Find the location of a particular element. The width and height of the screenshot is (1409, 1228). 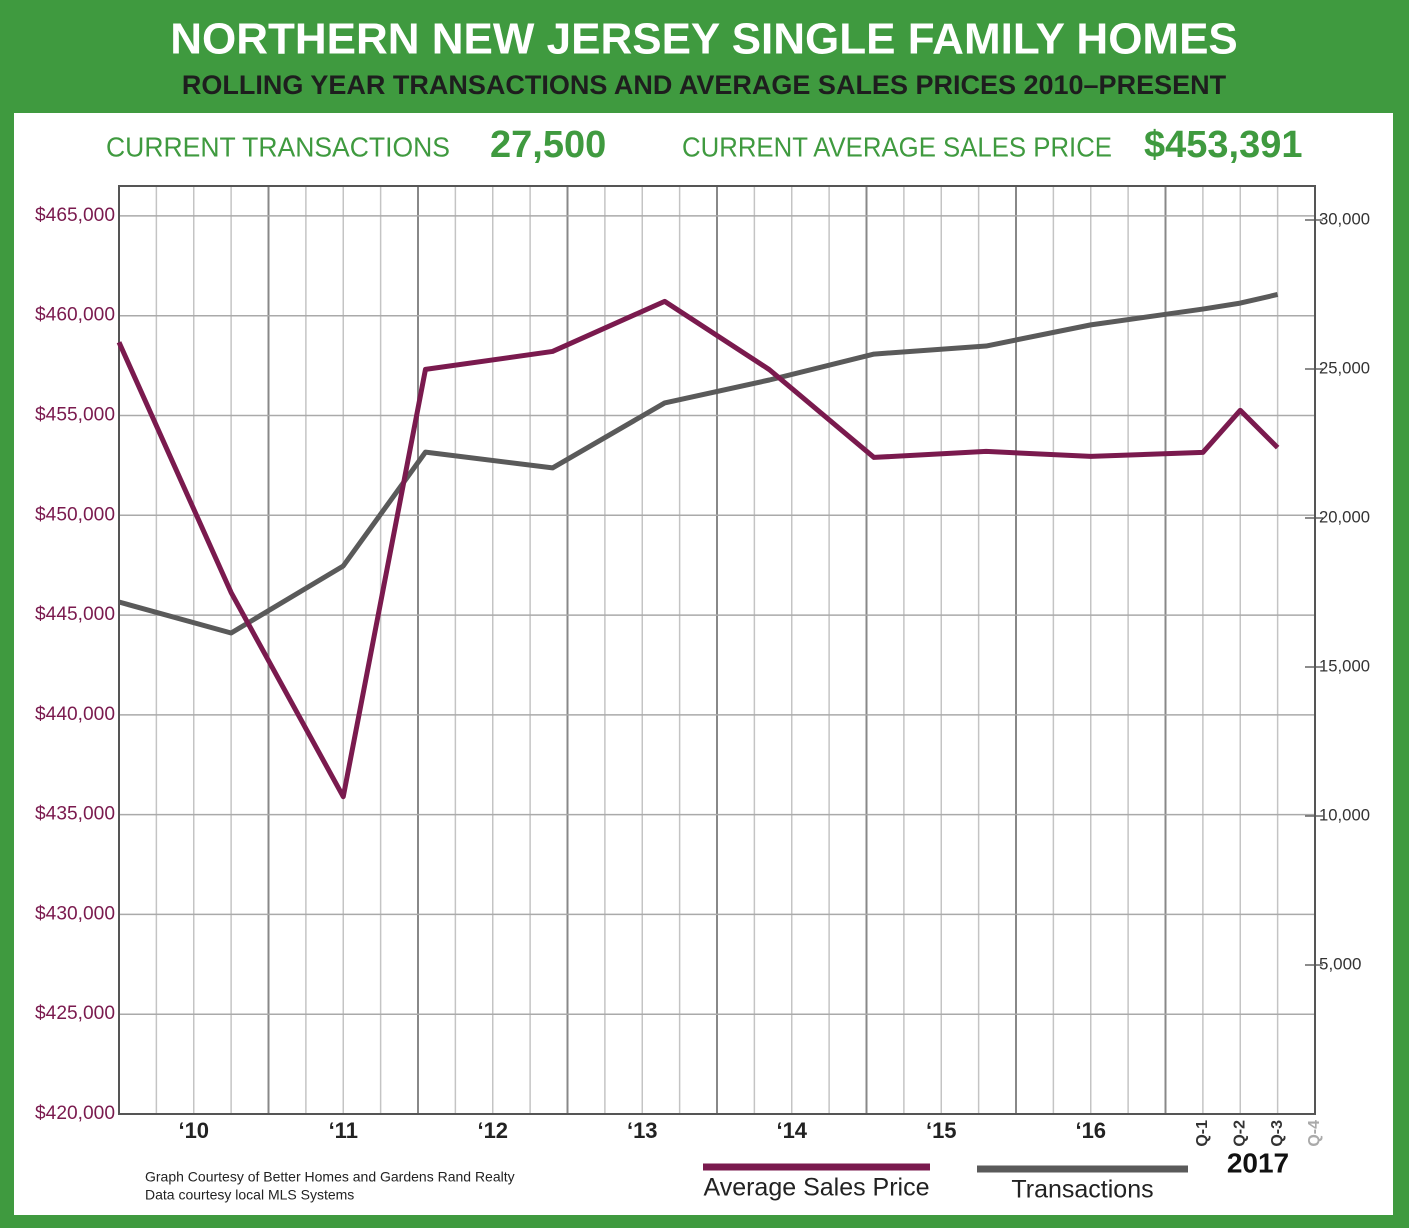

x-tick-label: ‘12 is located at coordinates (492, 1130).